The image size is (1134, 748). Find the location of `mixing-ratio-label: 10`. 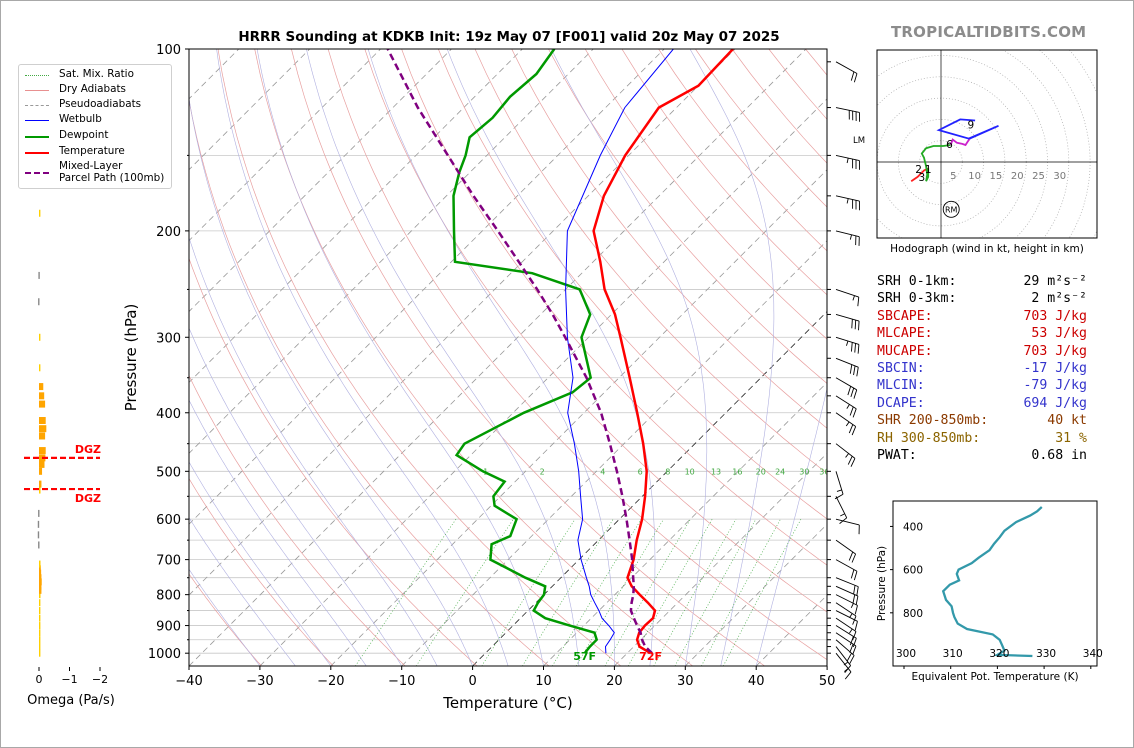

mixing-ratio-label: 10 is located at coordinates (690, 472).